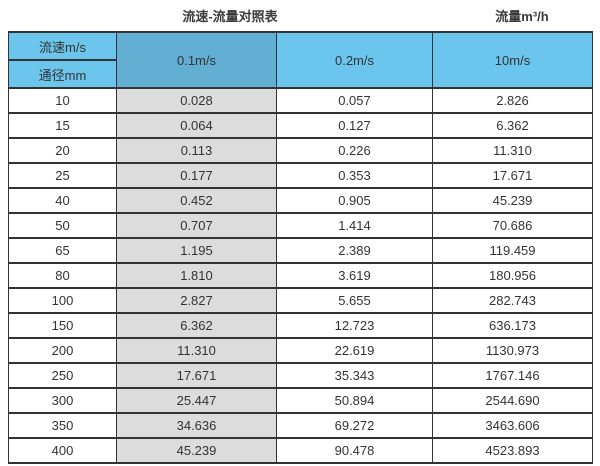 The image size is (600, 466). Describe the element at coordinates (196, 325) in the screenshot. I see `flow-cell-0-1ms: 6.362` at that location.